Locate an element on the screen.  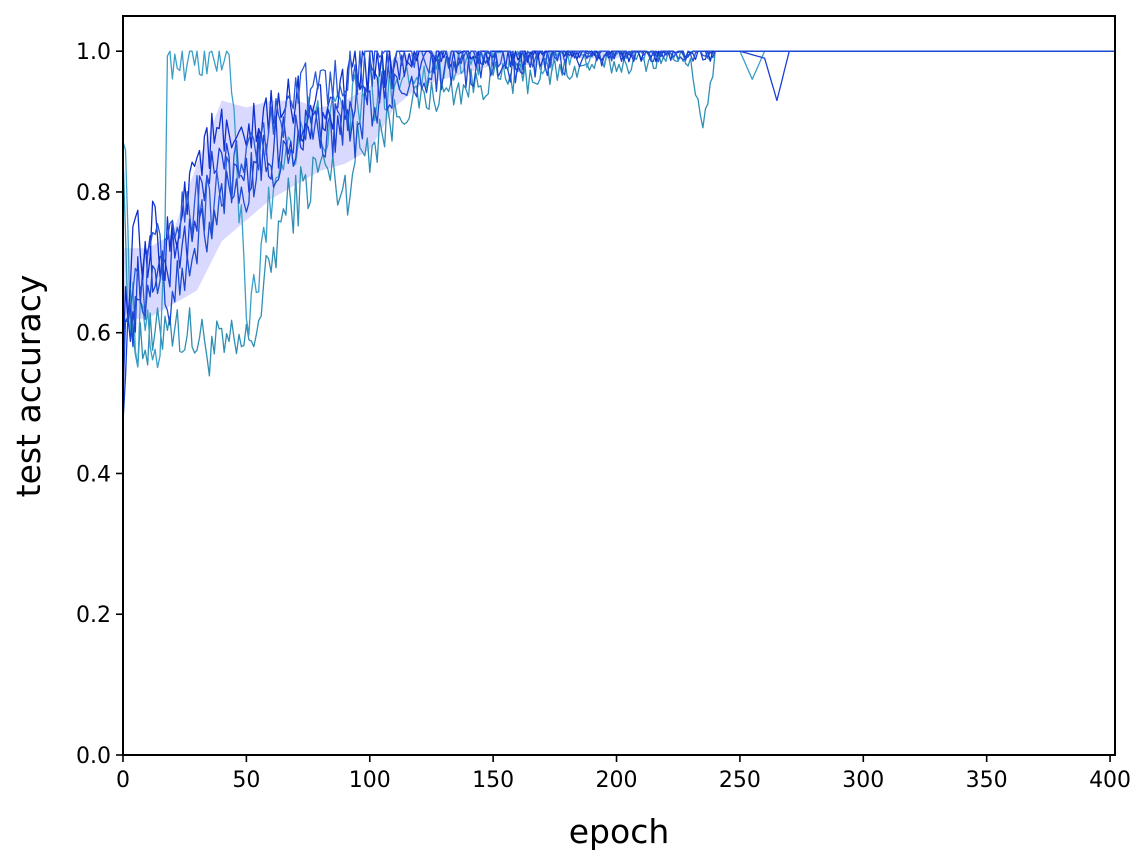
x-tick-label: 50 is located at coordinates (246, 780).